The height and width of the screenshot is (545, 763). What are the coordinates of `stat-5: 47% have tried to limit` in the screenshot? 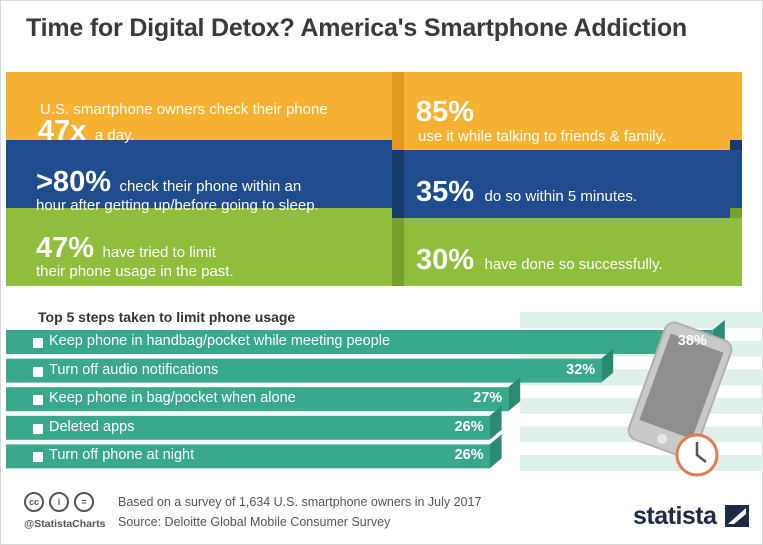 It's located at (126, 248).